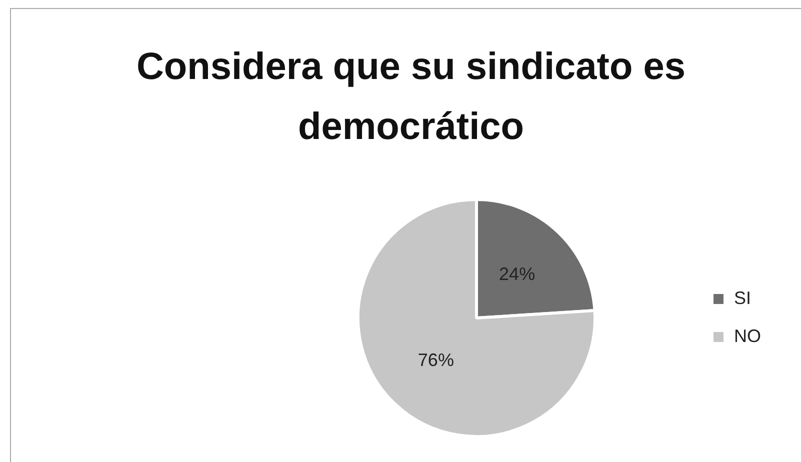 The height and width of the screenshot is (462, 801). What do you see at coordinates (517, 274) in the screenshot?
I see `data-label: 24%` at bounding box center [517, 274].